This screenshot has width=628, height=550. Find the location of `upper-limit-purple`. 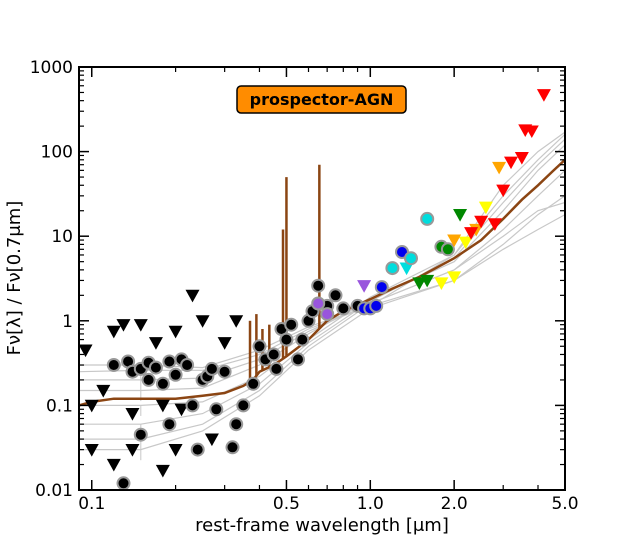

upper-limit-purple is located at coordinates (364, 286).